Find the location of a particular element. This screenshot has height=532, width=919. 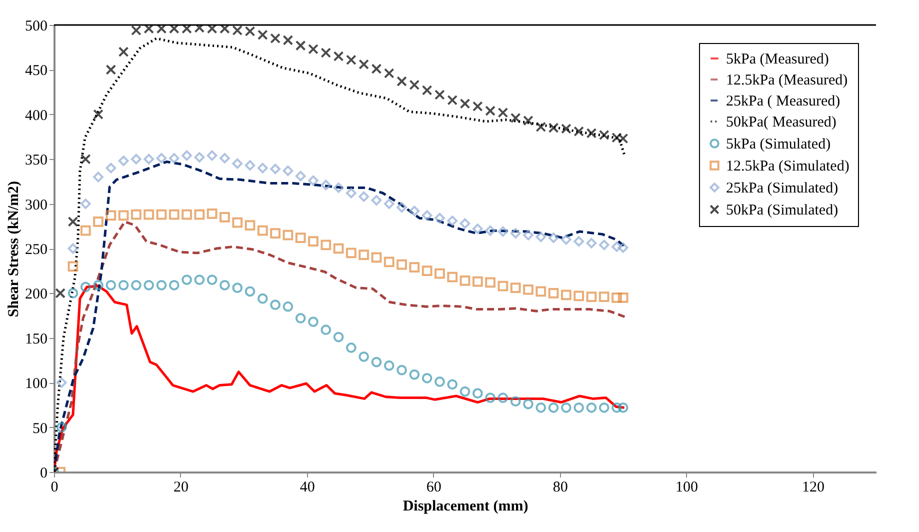

y-tick-label: 150 is located at coordinates (36, 339).